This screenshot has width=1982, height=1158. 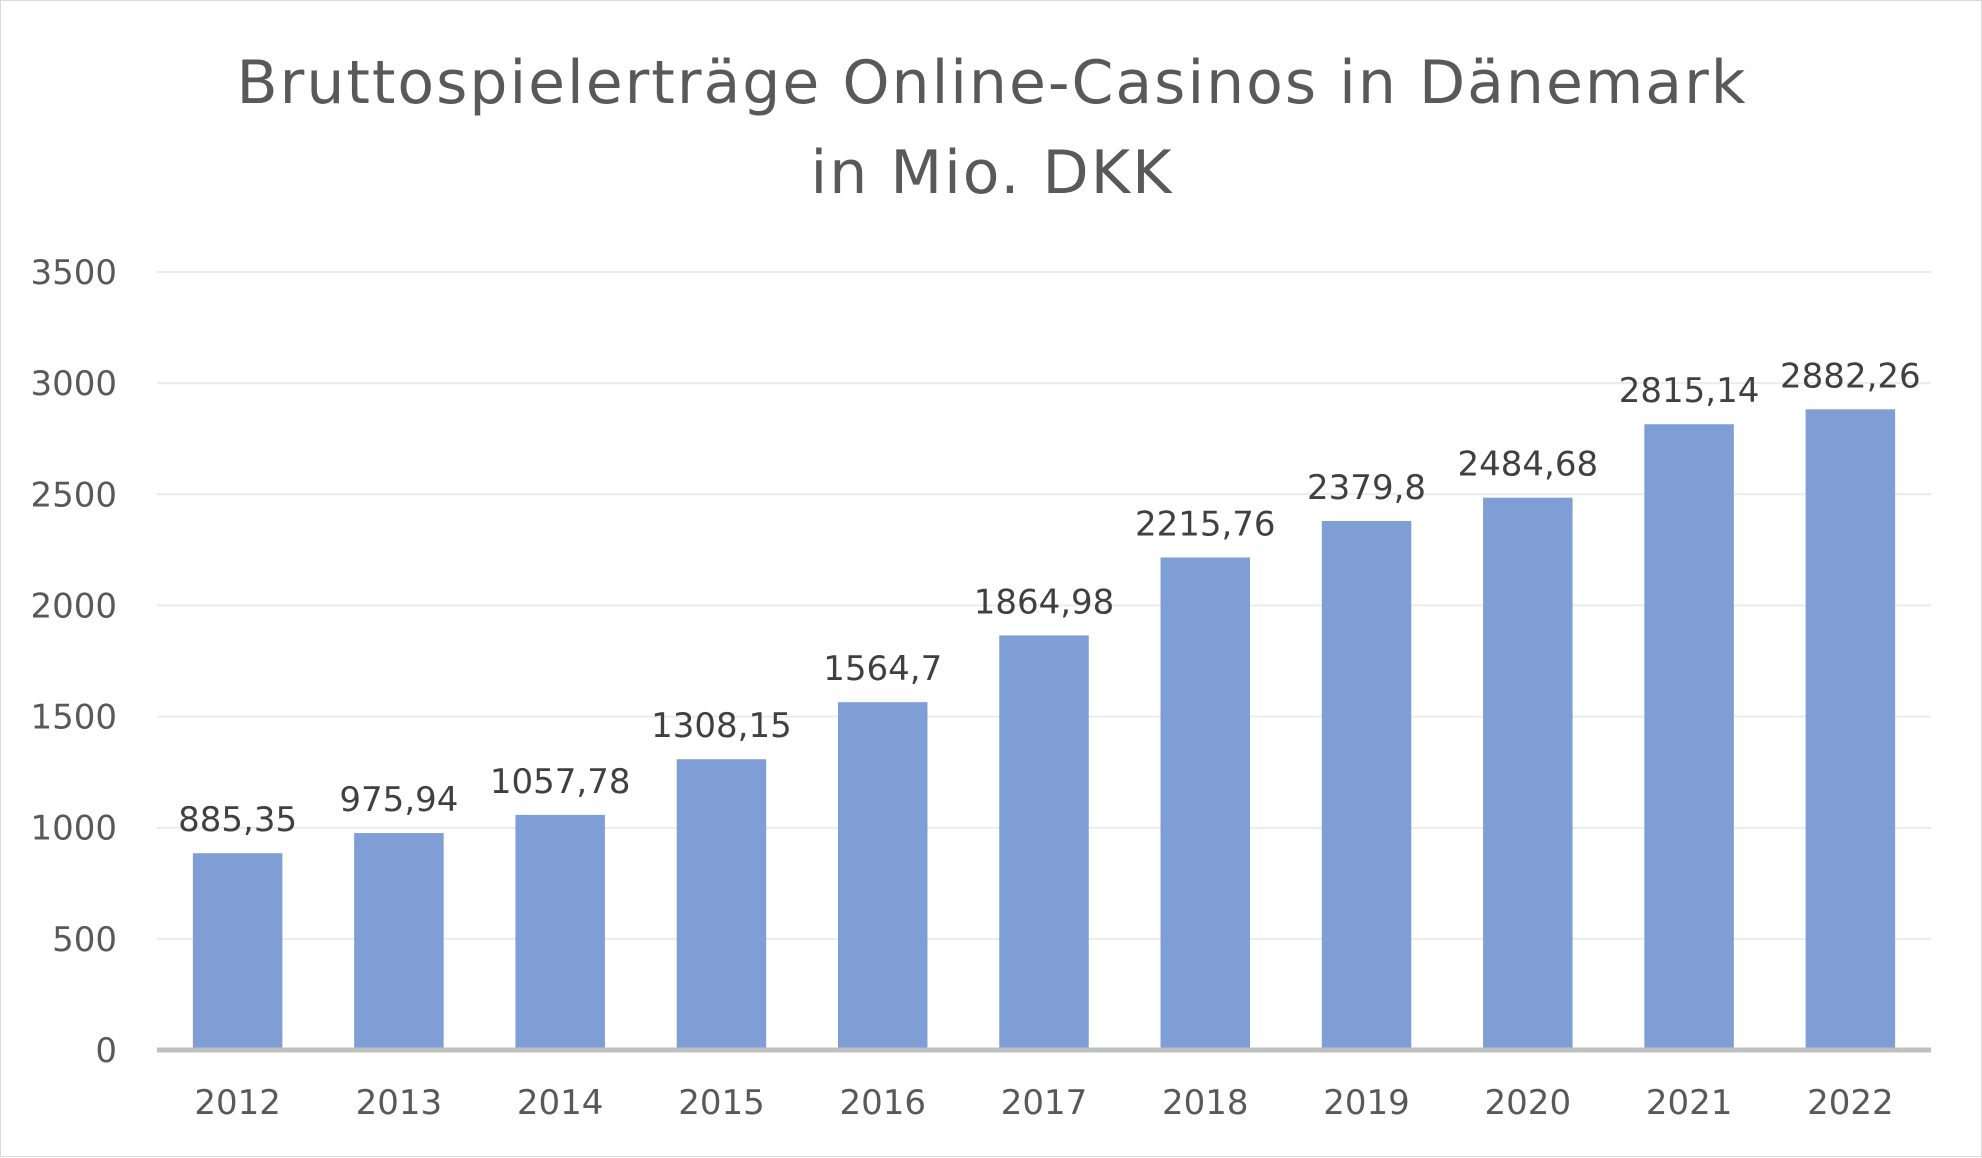 What do you see at coordinates (73, 606) in the screenshot?
I see `y-tick-label: 2000` at bounding box center [73, 606].